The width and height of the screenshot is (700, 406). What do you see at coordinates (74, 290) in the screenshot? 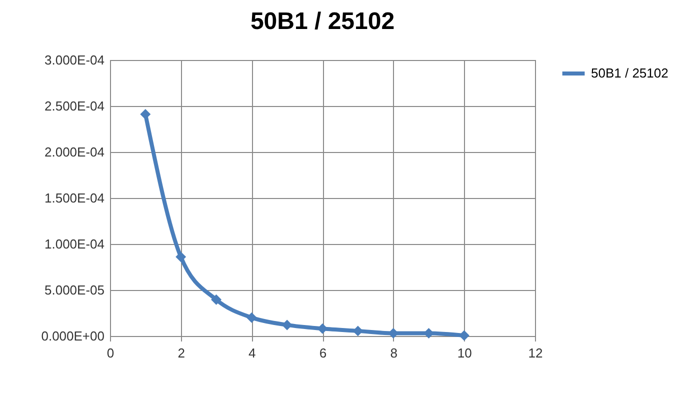
I see `y-tick-label: 5.000E-05` at bounding box center [74, 290].